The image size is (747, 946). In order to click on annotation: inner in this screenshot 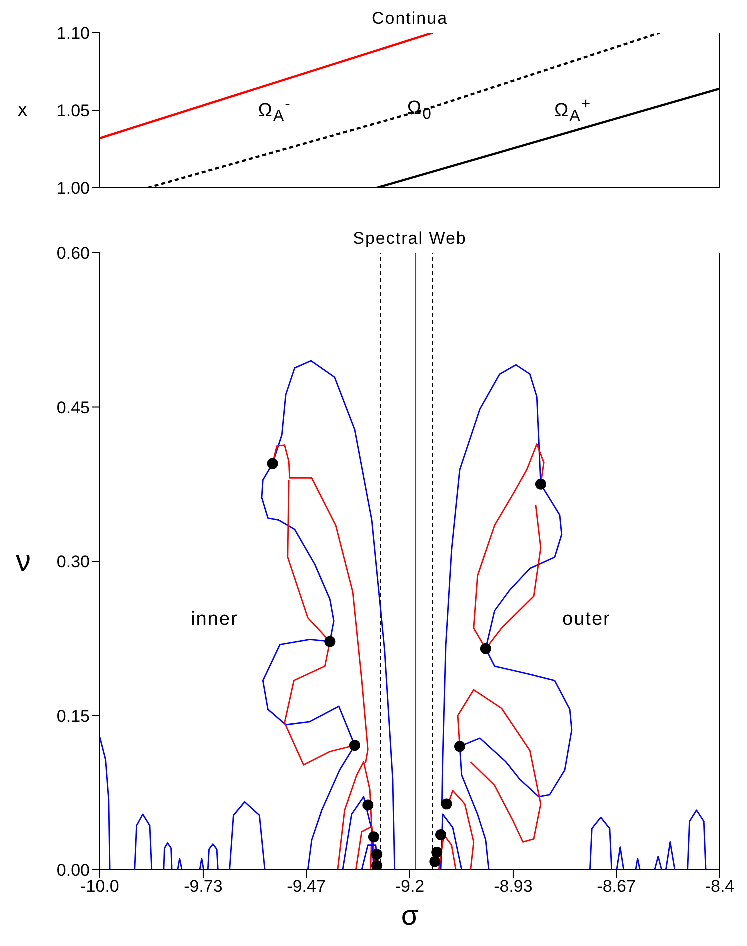, I will do `click(214, 620)`.